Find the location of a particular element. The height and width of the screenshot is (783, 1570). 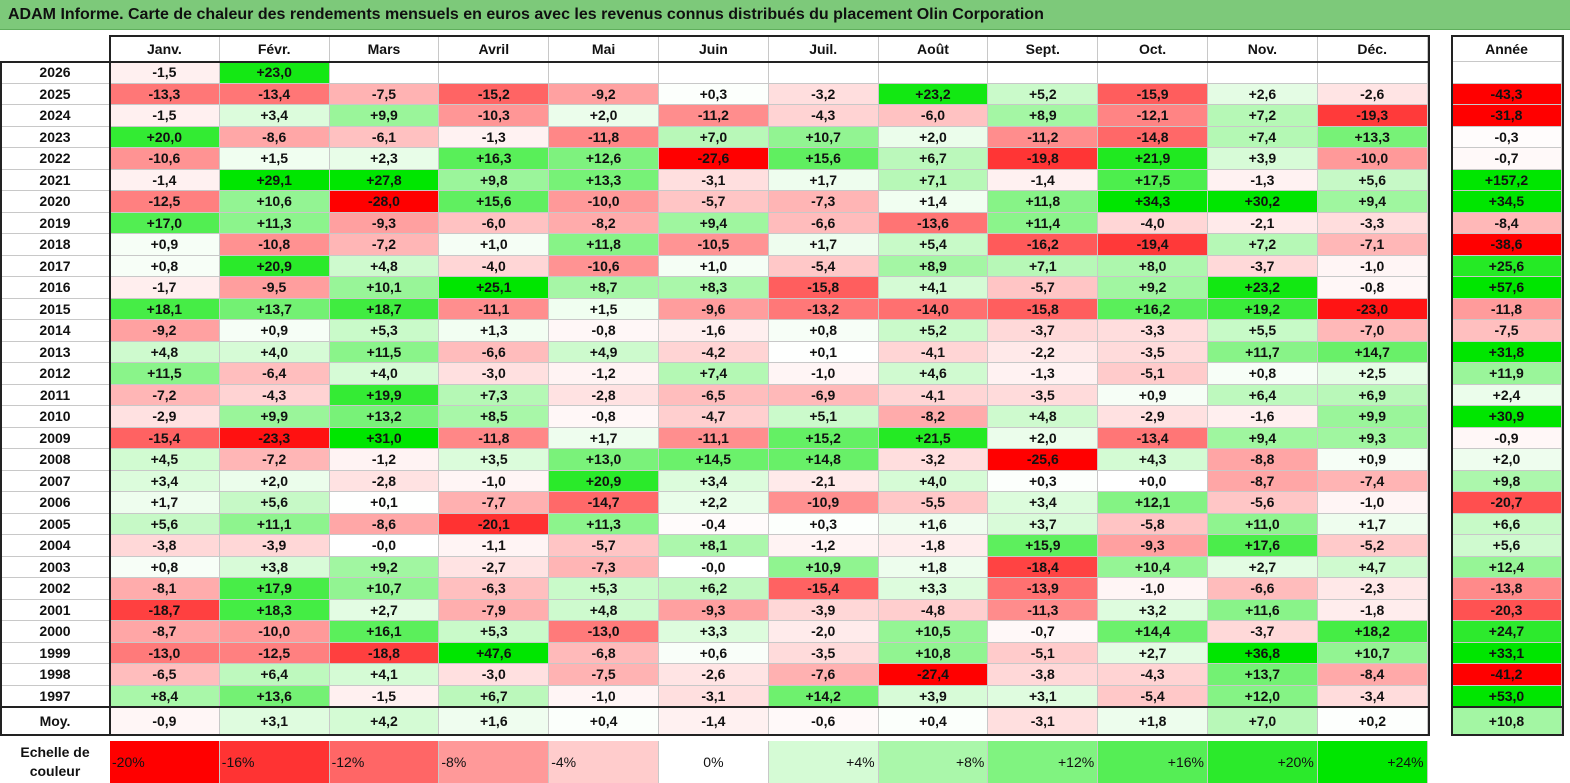

heatmap-cell: +18,3 is located at coordinates (274, 610).